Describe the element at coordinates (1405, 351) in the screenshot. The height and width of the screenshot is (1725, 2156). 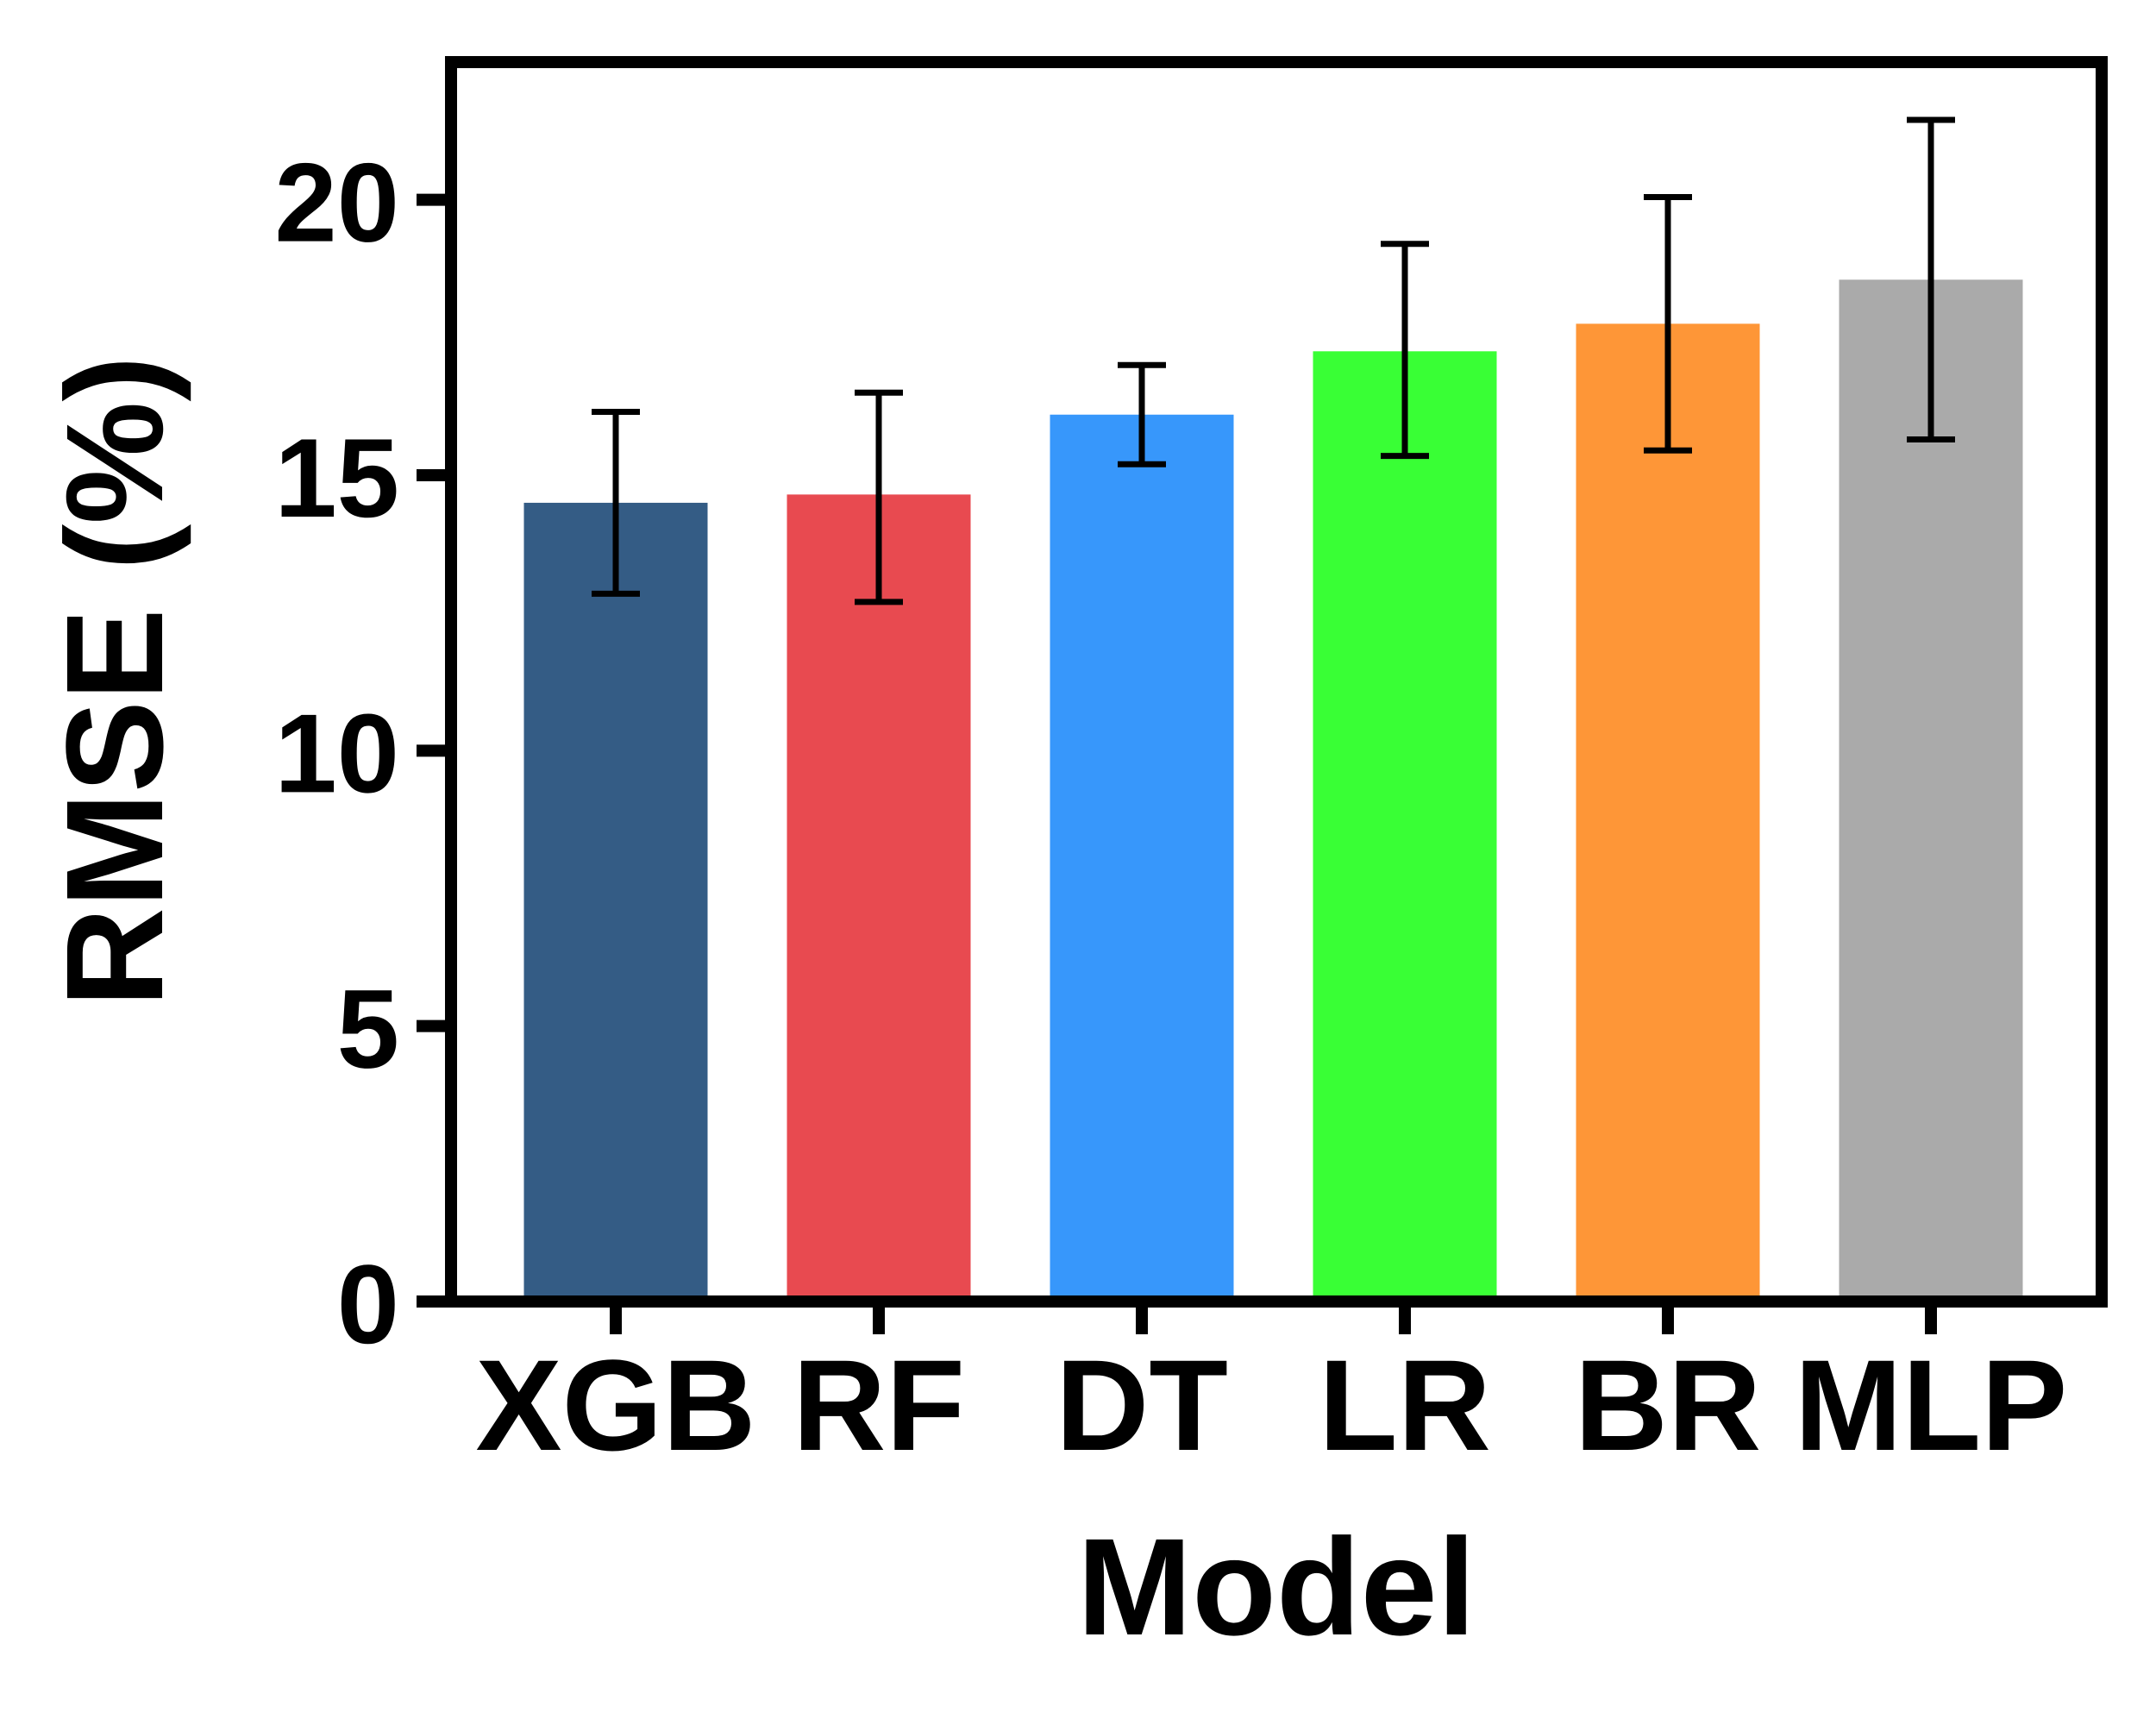
I see `error-bar-lr` at that location.